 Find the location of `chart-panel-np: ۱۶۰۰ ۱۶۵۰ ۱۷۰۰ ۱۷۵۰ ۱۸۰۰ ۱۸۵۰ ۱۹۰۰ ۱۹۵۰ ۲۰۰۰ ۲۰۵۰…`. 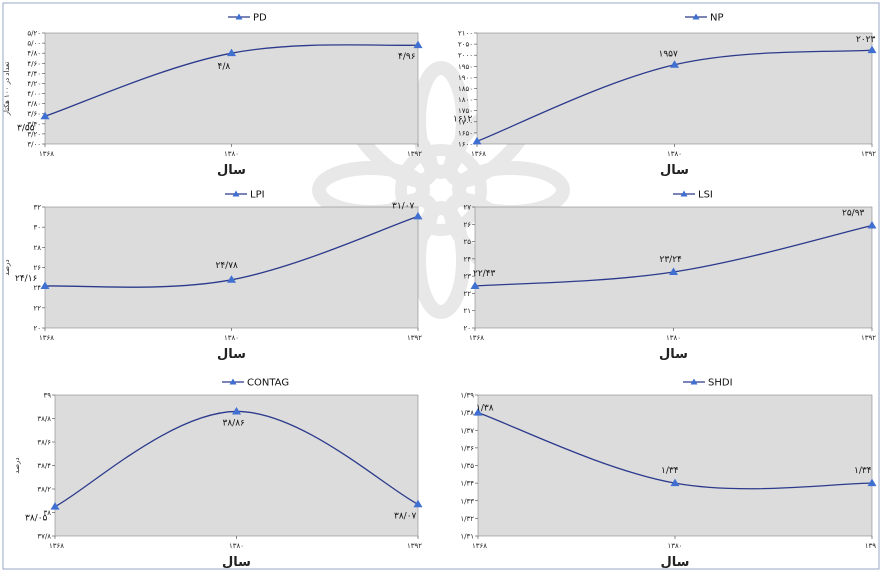

chart-panel-np: ۱۶۰۰ ۱۶۵۰ ۱۷۰۰ ۱۷۵۰ ۱۸۰۰ ۱۸۵۰ ۱۹۰۰ ۱۹۵۰ ۲۰۰۰ ۲۰۵۰… is located at coordinates (665, 95).